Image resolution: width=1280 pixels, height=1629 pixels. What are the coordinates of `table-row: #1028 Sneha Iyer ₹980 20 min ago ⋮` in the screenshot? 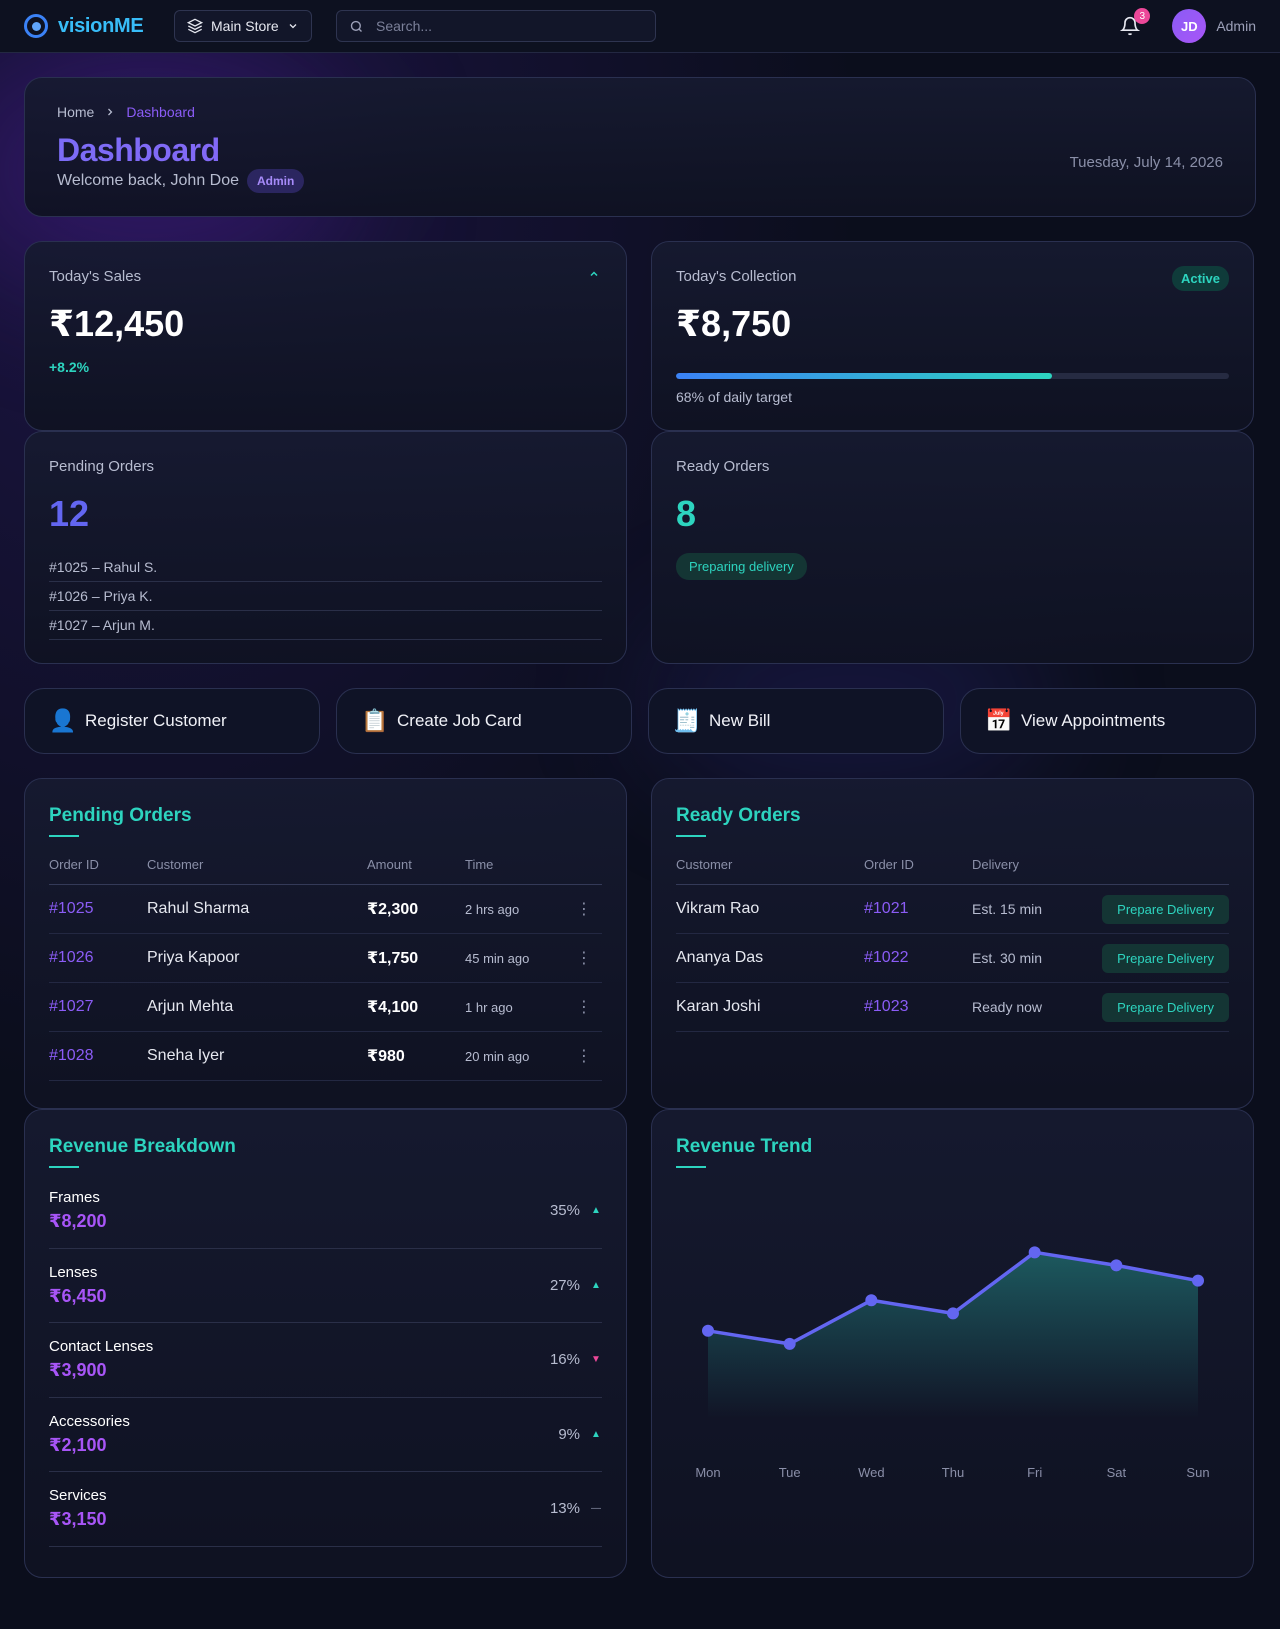 It's located at (325, 1056).